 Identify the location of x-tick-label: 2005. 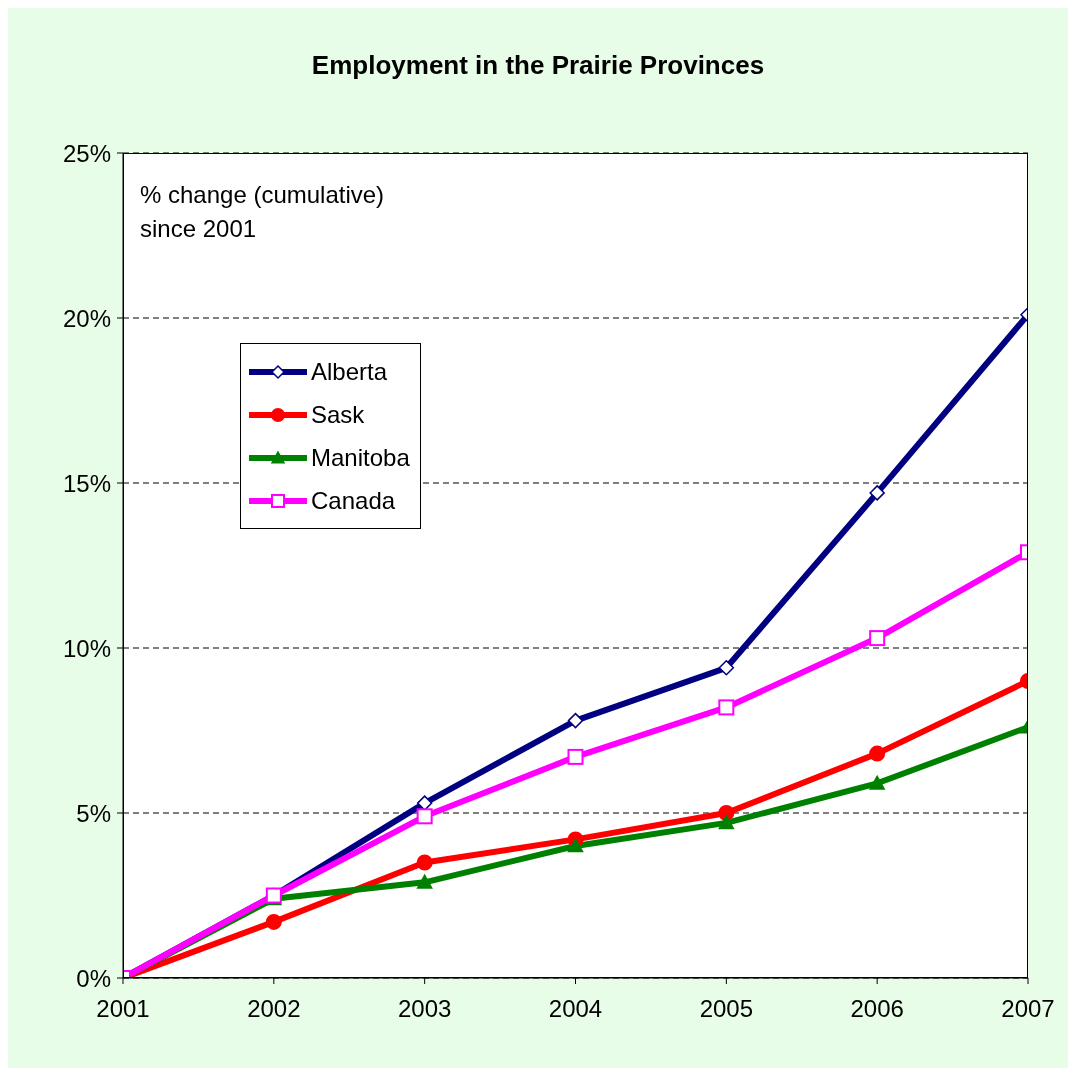
(726, 1009).